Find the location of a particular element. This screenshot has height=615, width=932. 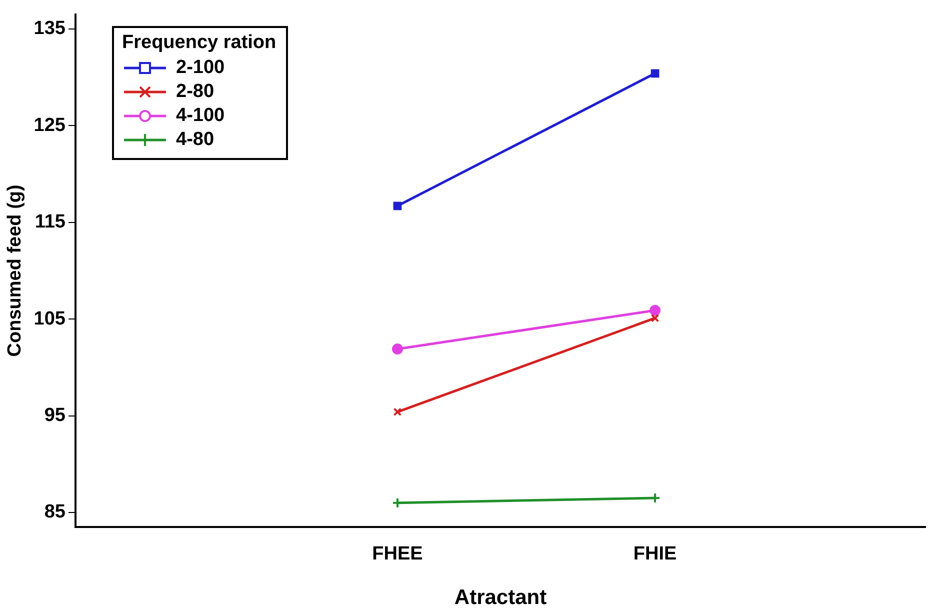

x-axis-title: Atractant is located at coordinates (500, 598).